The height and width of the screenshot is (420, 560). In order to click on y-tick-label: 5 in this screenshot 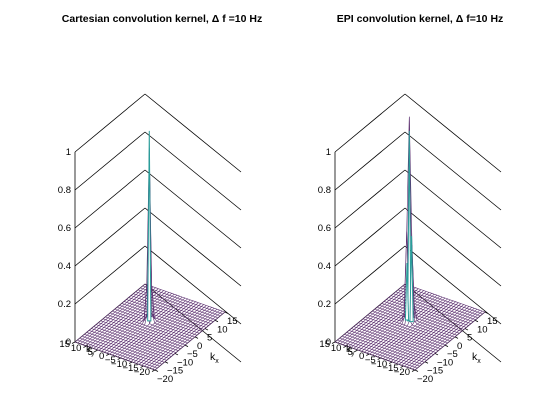, I will do `click(90, 352)`.